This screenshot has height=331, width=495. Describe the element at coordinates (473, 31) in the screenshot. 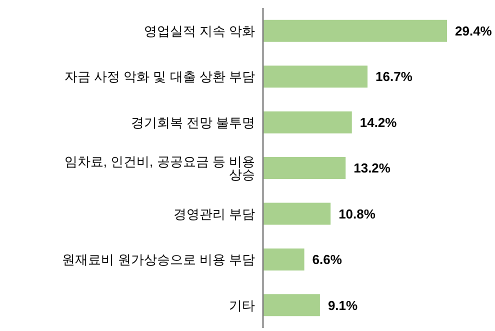

I see `data-label: 29.4%` at that location.